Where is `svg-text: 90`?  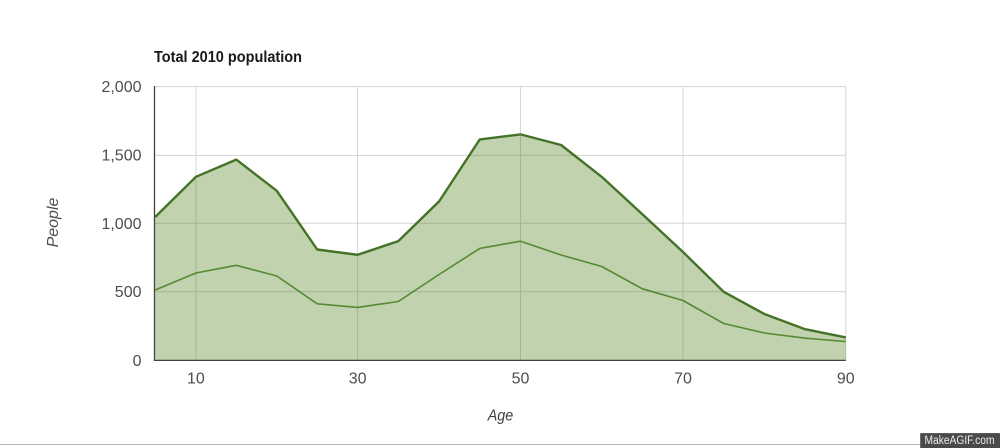 svg-text: 90 is located at coordinates (846, 378).